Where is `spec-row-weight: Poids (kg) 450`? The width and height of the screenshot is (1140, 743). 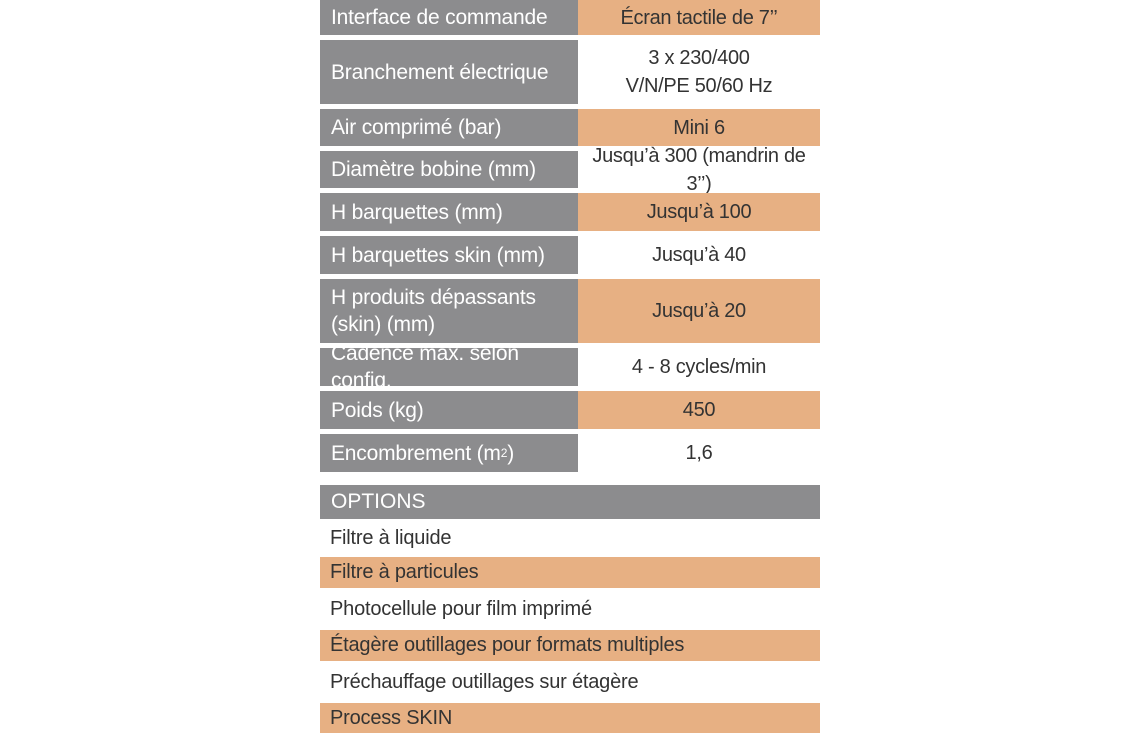 spec-row-weight: Poids (kg) 450 is located at coordinates (570, 410).